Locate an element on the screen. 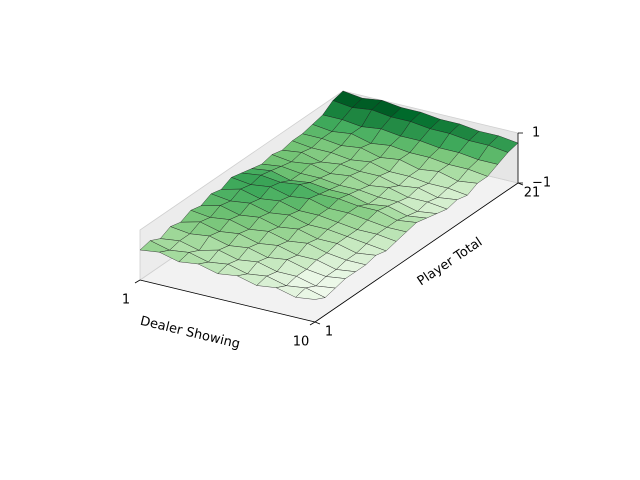  y-tick is located at coordinates (317, 323).